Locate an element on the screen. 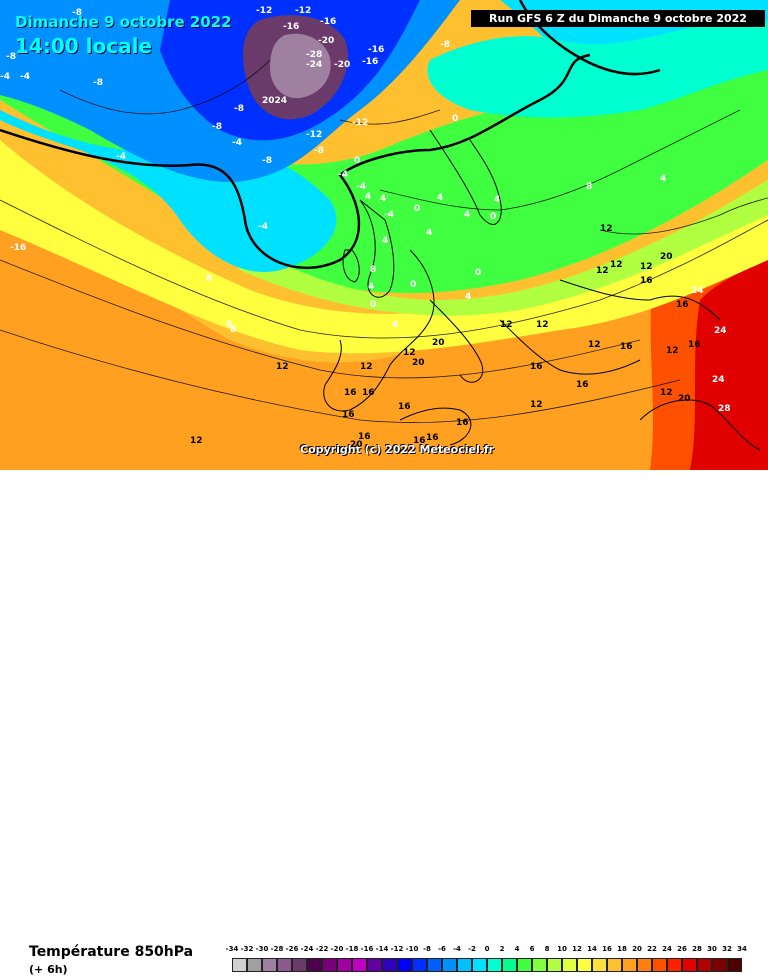 This screenshot has width=768, height=980. cold-core-inner is located at coordinates (300, 66).